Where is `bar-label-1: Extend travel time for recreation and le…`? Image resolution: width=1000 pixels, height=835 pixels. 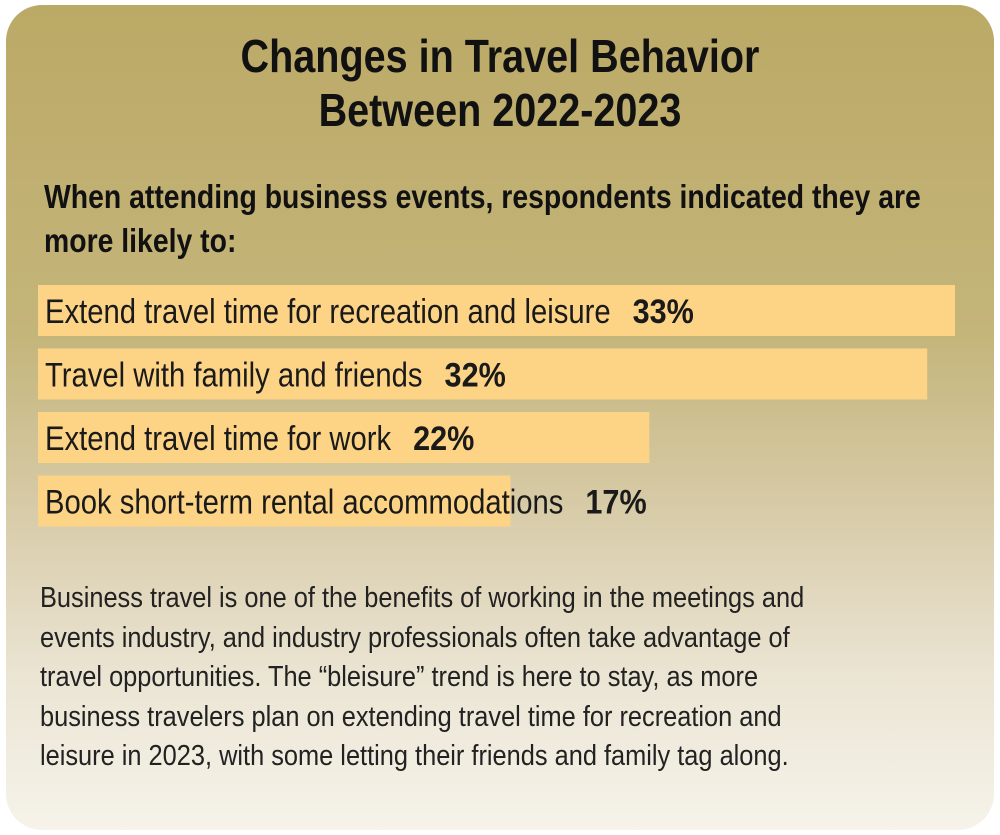
bar-label-1: Extend travel time for recreation and le… is located at coordinates (328, 312).